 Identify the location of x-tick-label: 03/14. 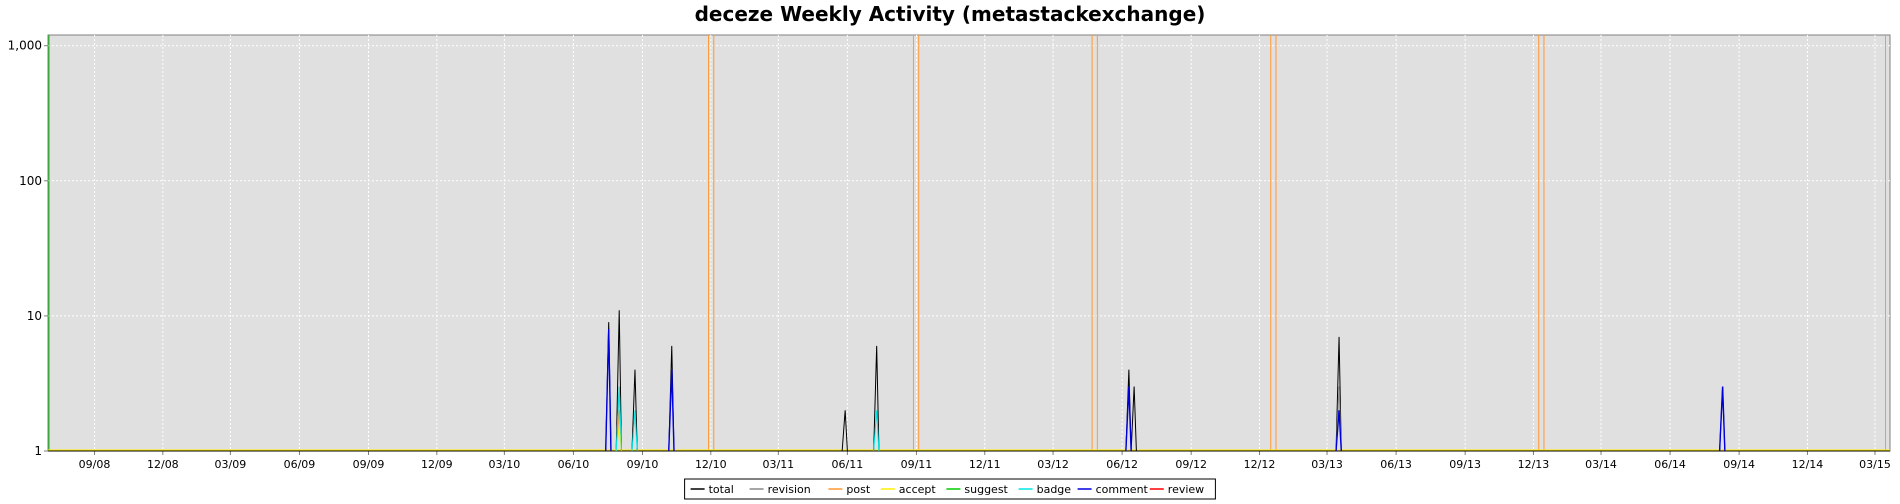
(1601, 464).